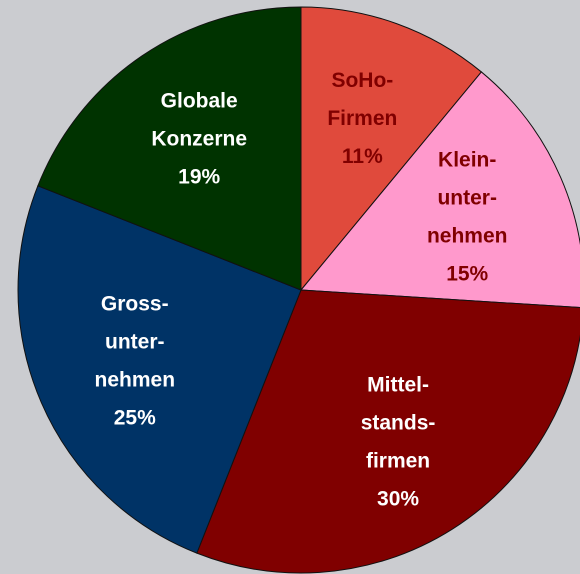 The width and height of the screenshot is (580, 574). Describe the element at coordinates (362, 118) in the screenshot. I see `slice-label: Firmen` at that location.